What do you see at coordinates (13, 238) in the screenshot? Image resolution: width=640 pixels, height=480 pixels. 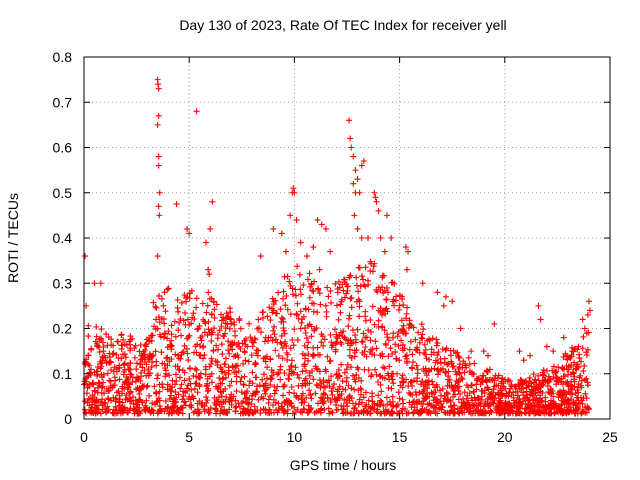 I see `y-axis-label: ROTI / TECUs` at bounding box center [13, 238].